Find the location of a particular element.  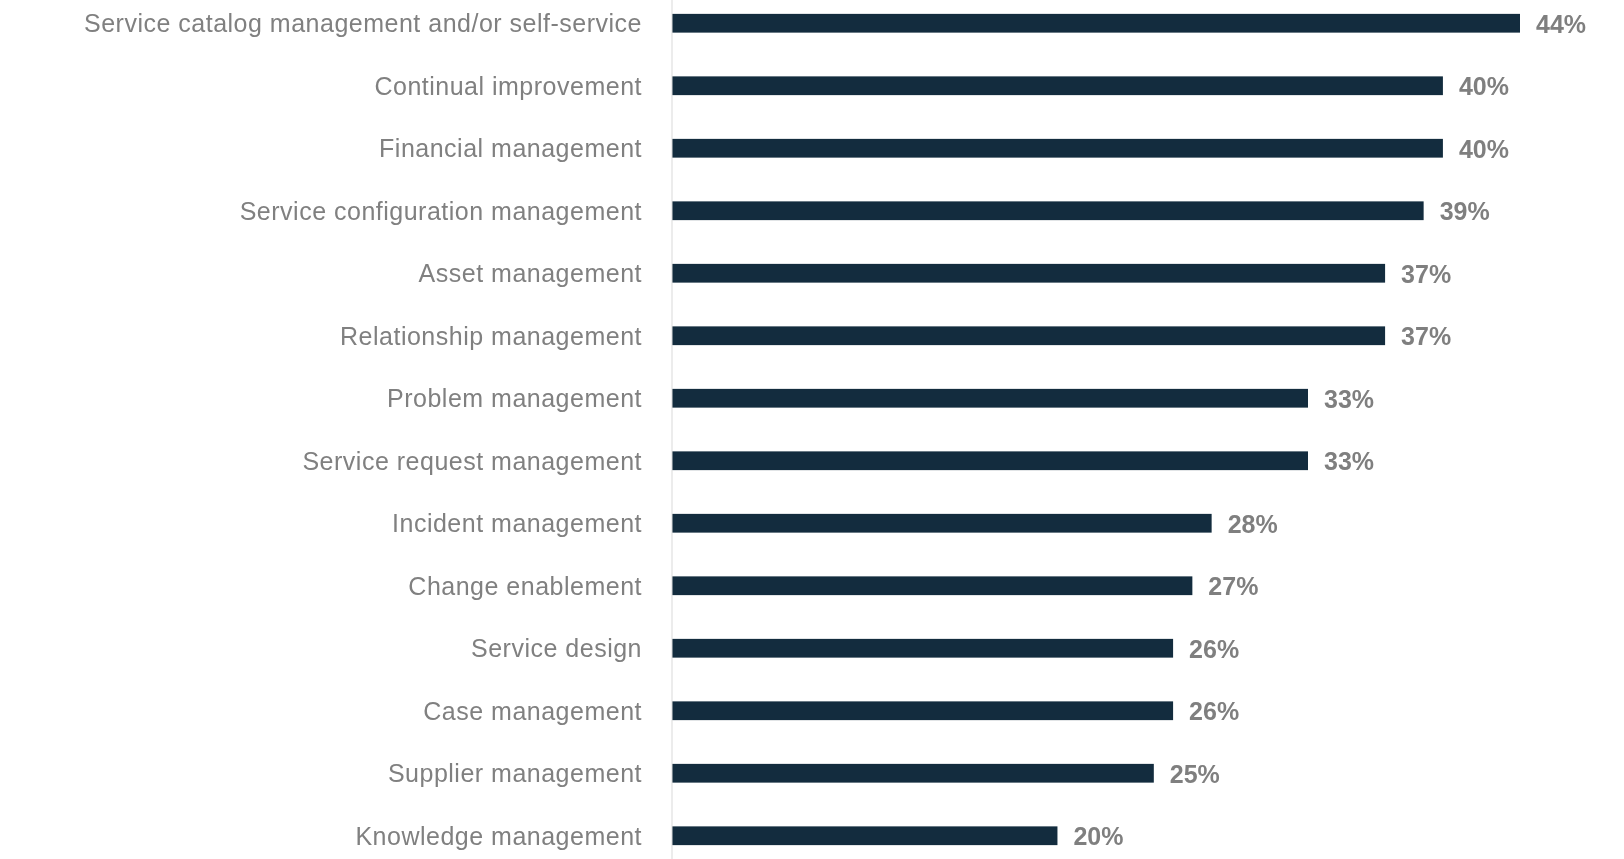

y-tick-label: Problem management is located at coordinates (514, 398).